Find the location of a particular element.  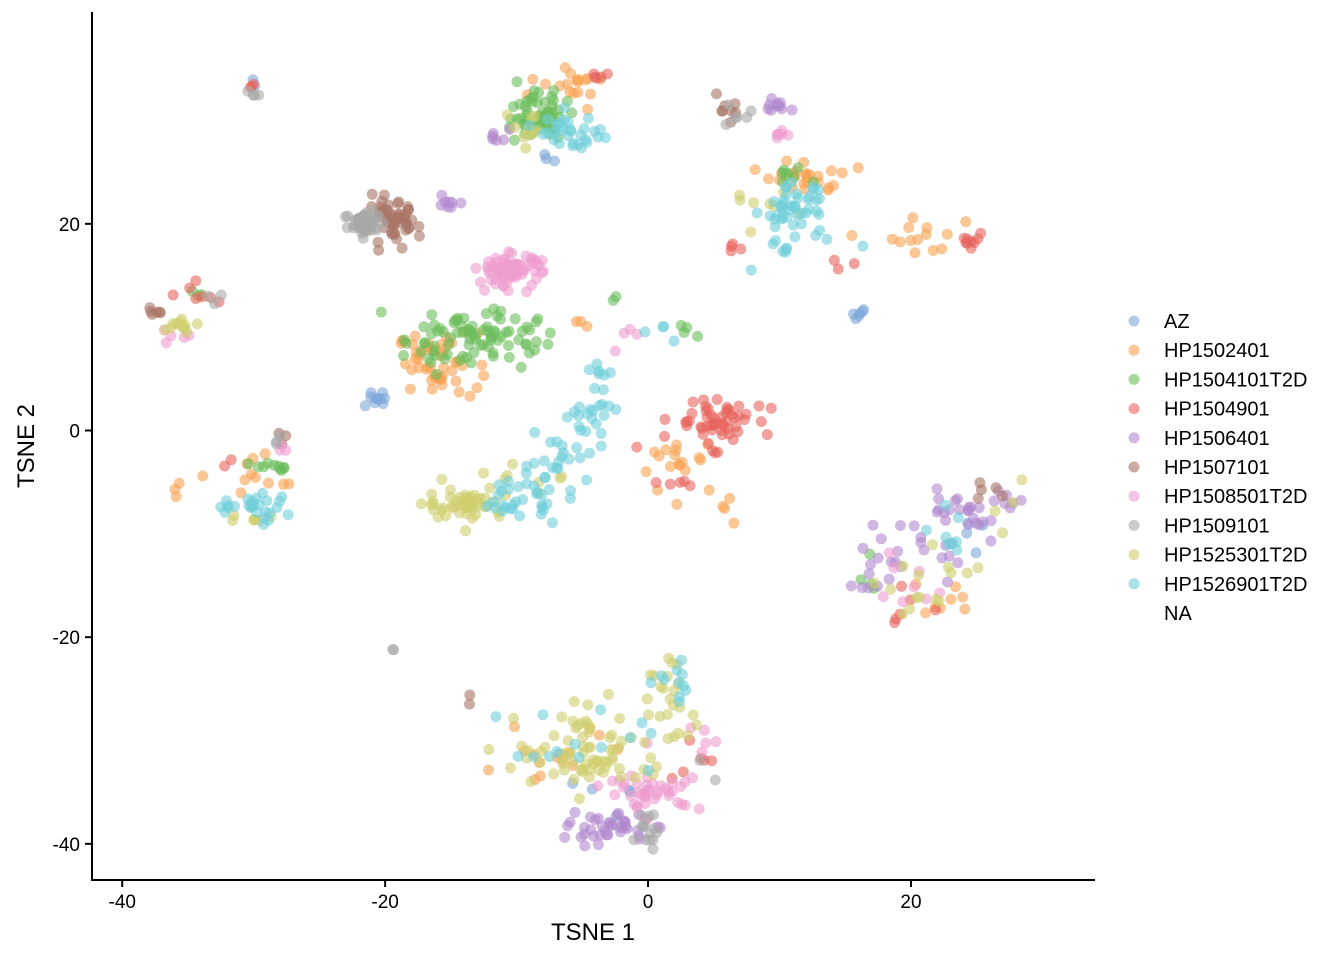

legend-key-hp1502401 is located at coordinates (1134, 350).